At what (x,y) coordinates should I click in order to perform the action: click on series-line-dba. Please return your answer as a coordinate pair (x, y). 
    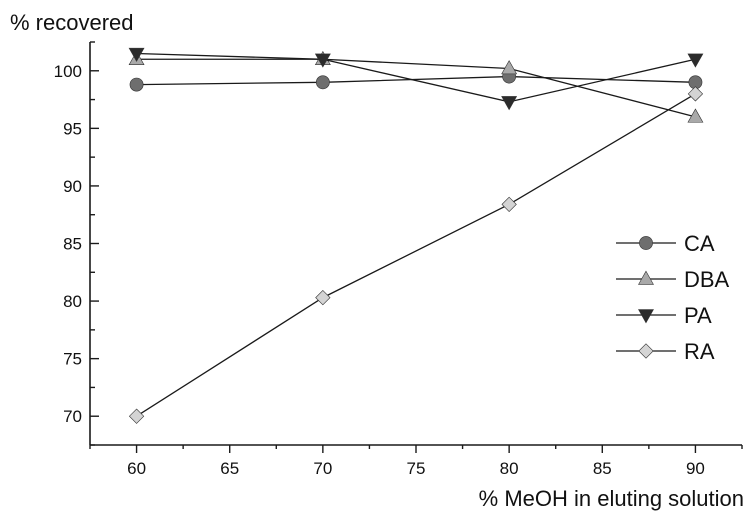
    Looking at the image, I should click on (416, 88).